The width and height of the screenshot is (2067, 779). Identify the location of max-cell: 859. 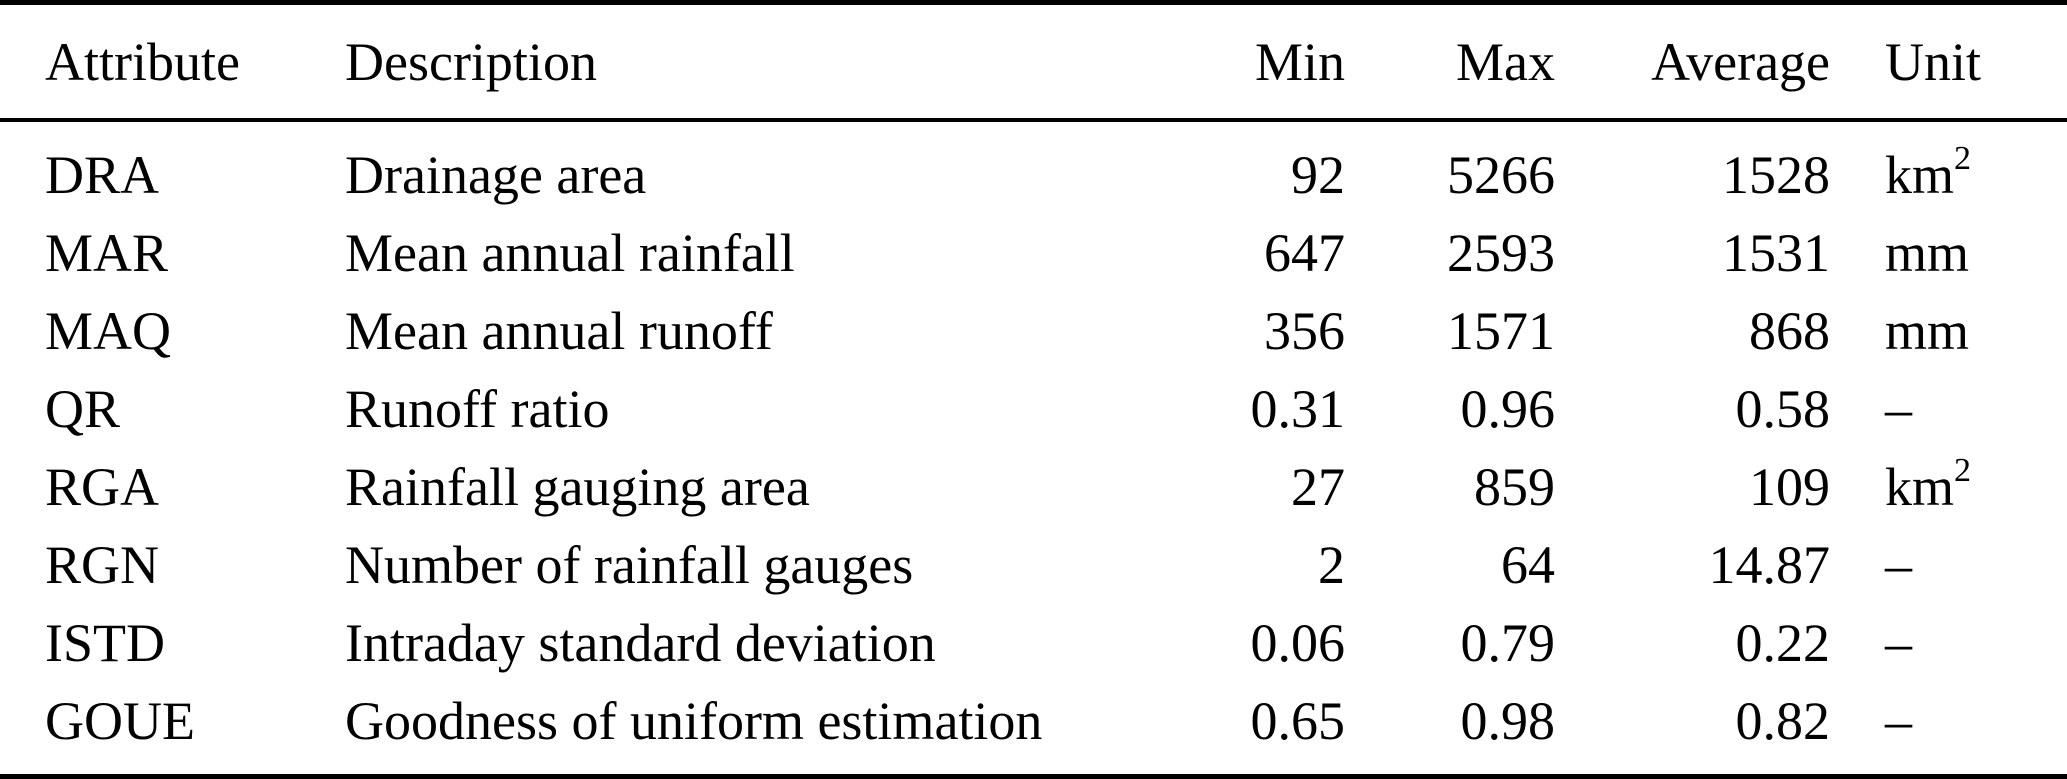
(1514, 487).